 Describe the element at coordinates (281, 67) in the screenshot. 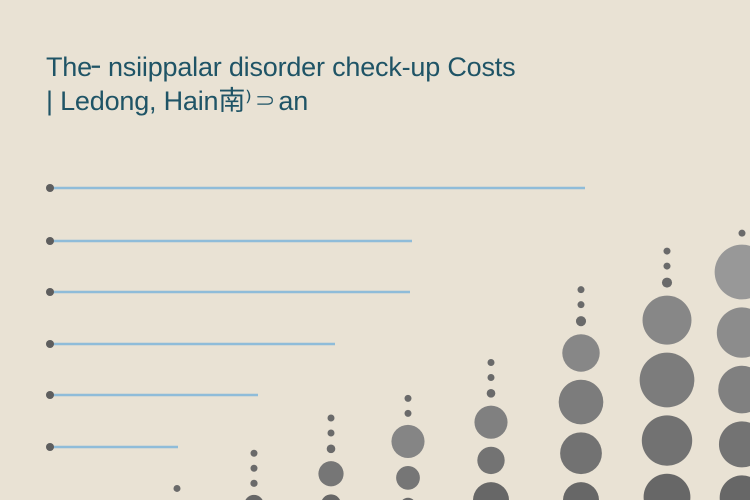

I see `chart-title-line-1: The╴nsiippalar disorder check-up Costs` at that location.